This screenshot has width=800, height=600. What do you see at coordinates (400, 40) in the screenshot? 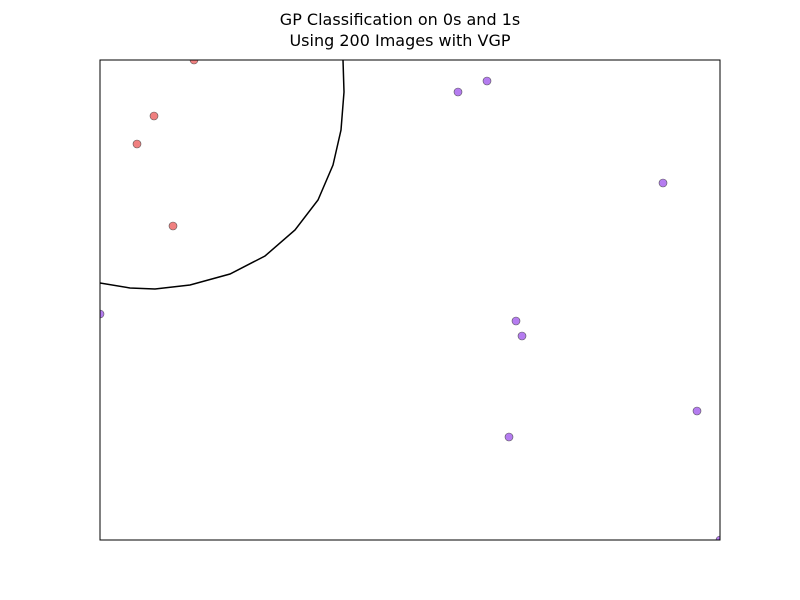
I see `chart-title-line-2: Using 200 Images with VGP` at bounding box center [400, 40].